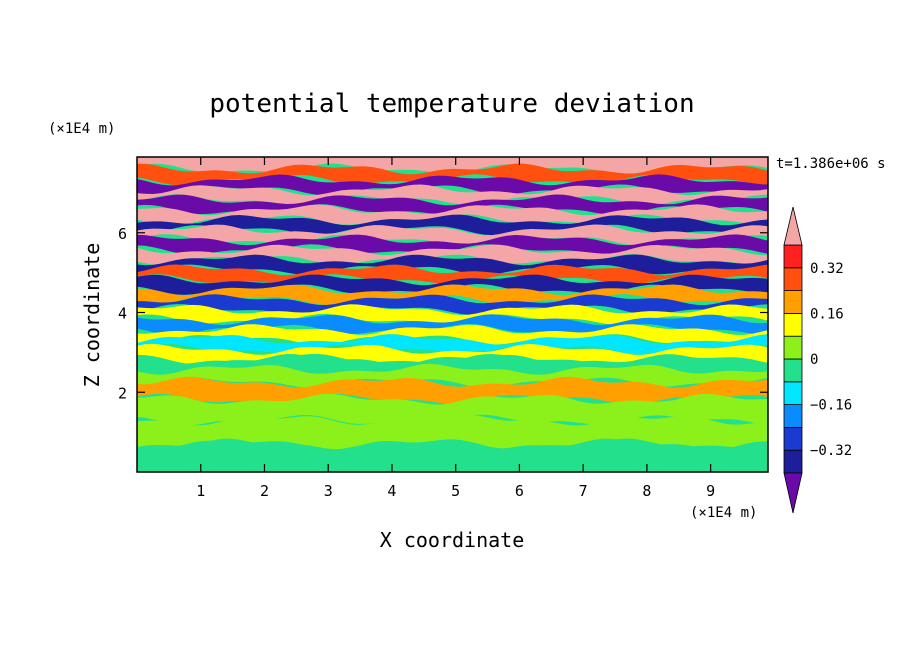 This screenshot has width=904, height=654. What do you see at coordinates (200, 491) in the screenshot?
I see `x-tick-label: 1` at bounding box center [200, 491].